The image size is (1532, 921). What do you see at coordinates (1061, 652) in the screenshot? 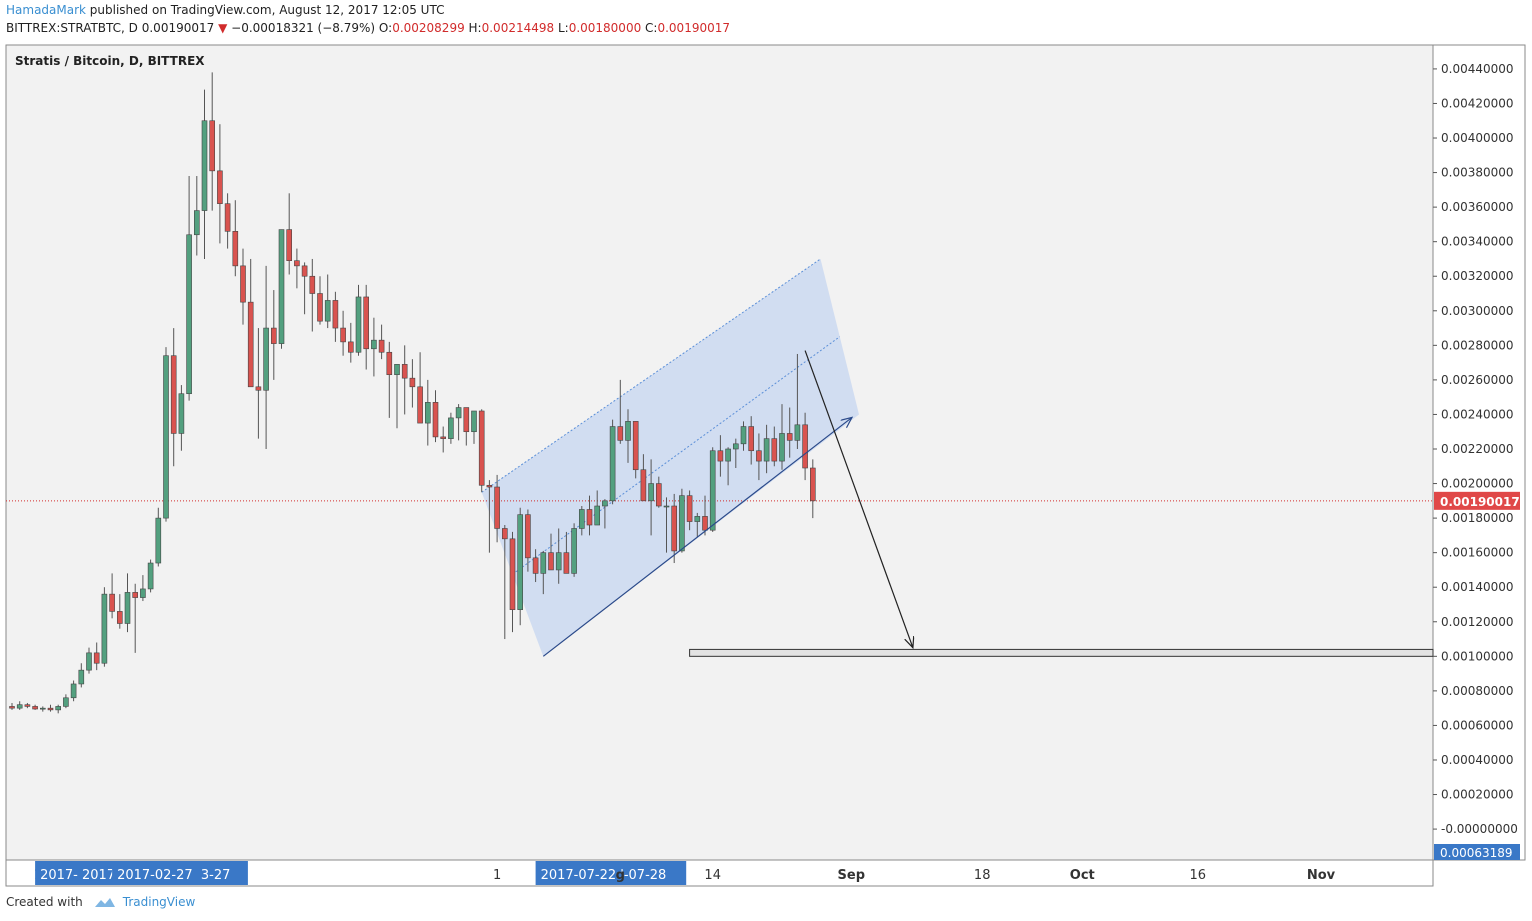
I see `target-zone` at bounding box center [1061, 652].